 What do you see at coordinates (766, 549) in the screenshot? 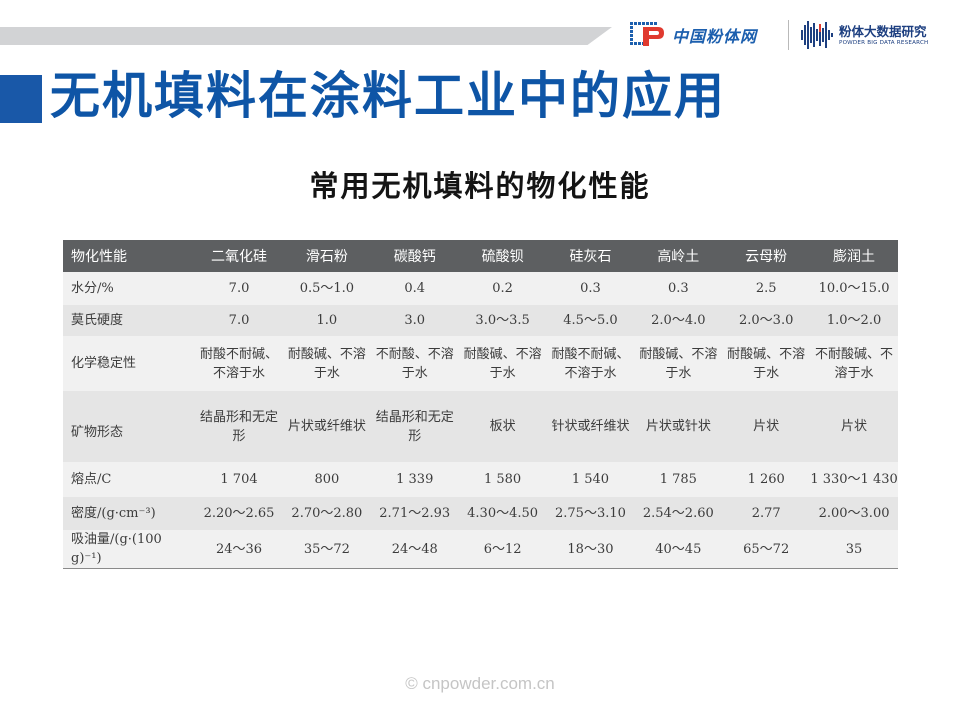
I see `table-cell: 65～72` at bounding box center [766, 549].